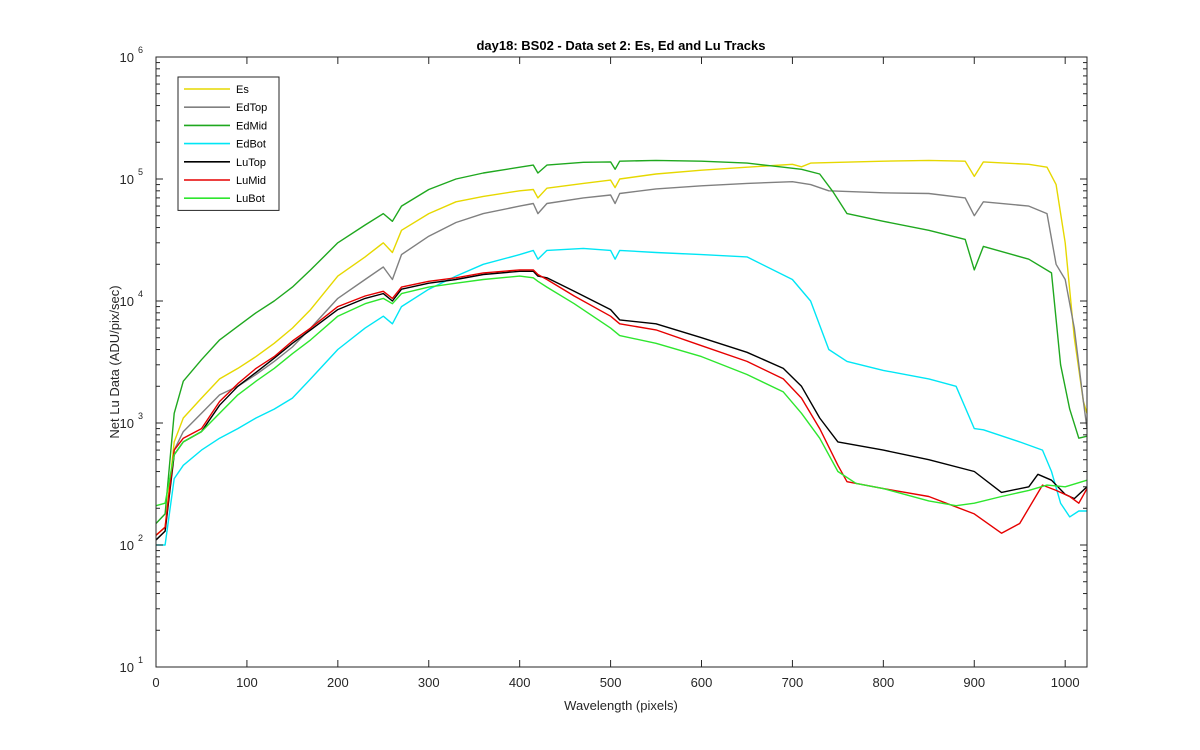 The image size is (1200, 750). I want to click on y-tick-label-exponent: 3, so click(140, 416).